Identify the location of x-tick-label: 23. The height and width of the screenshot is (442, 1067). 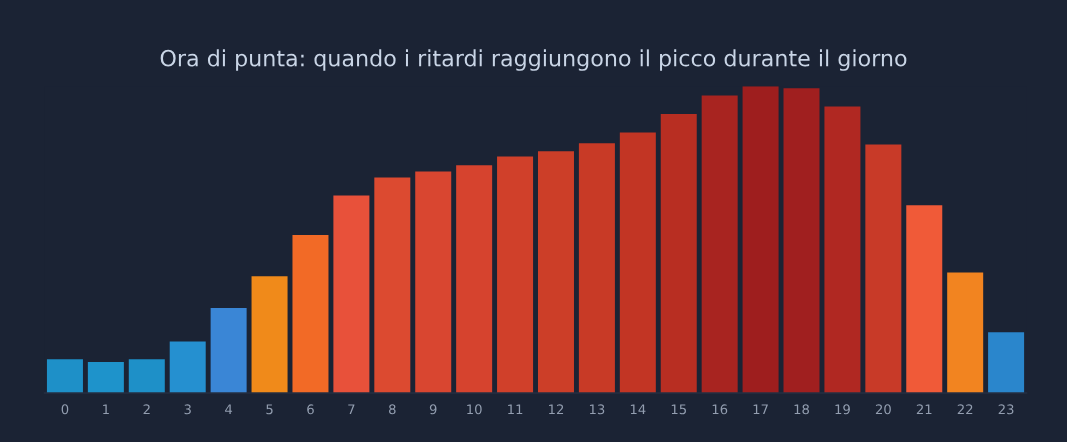
(1006, 409).